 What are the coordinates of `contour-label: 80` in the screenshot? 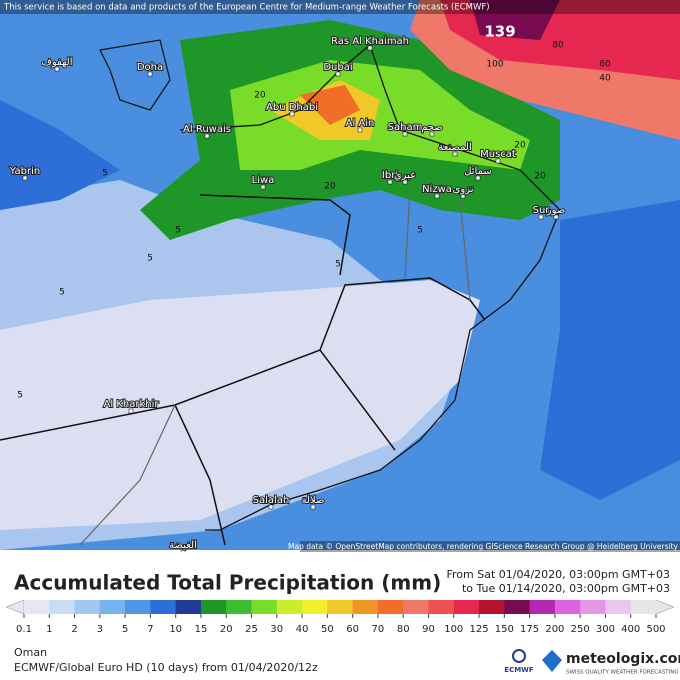 It's located at (558, 46).